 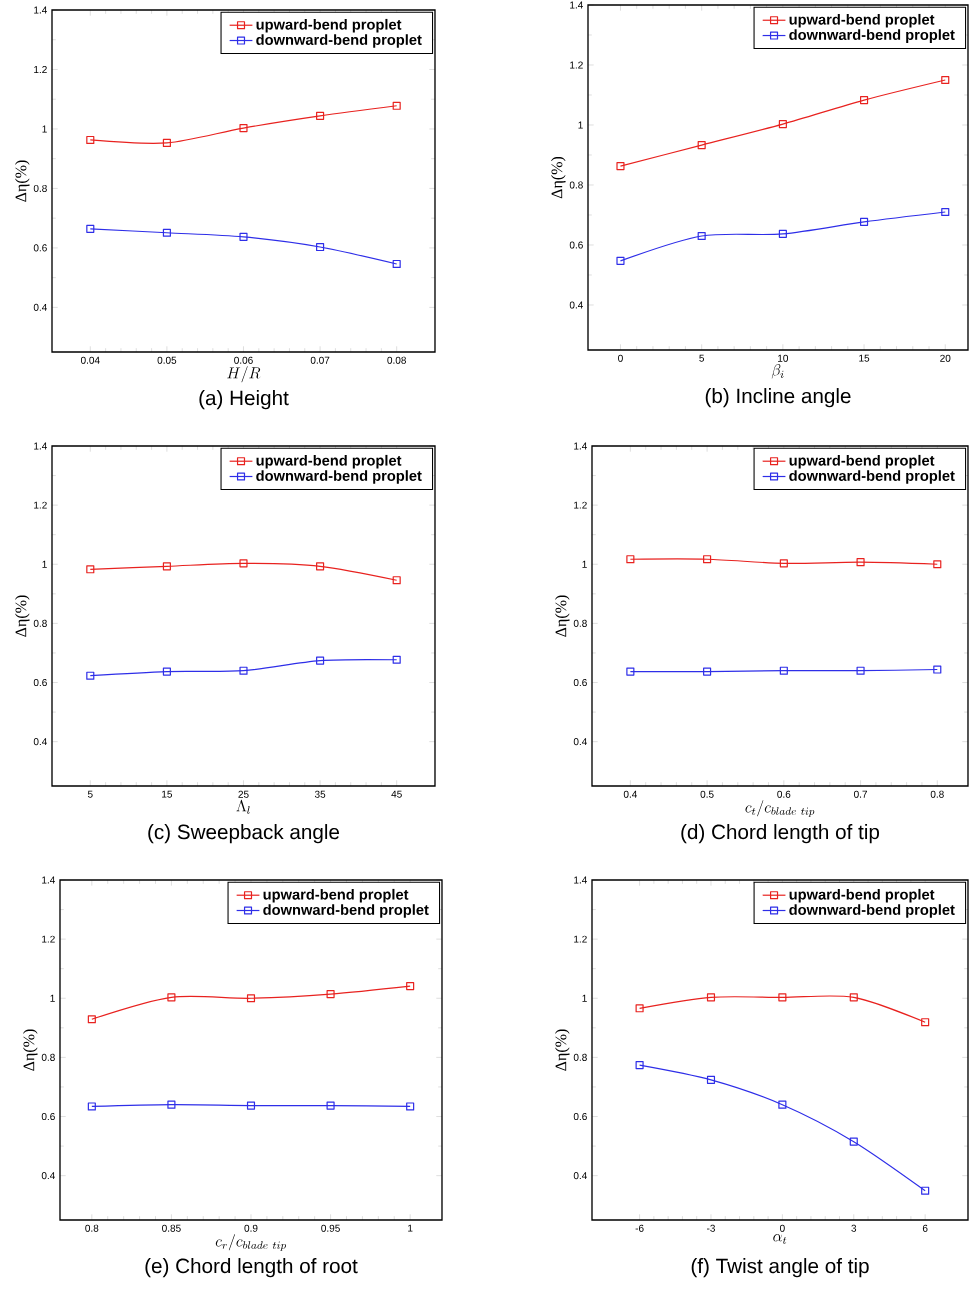 I want to click on x-tick-label: -3, so click(x=710, y=1228).